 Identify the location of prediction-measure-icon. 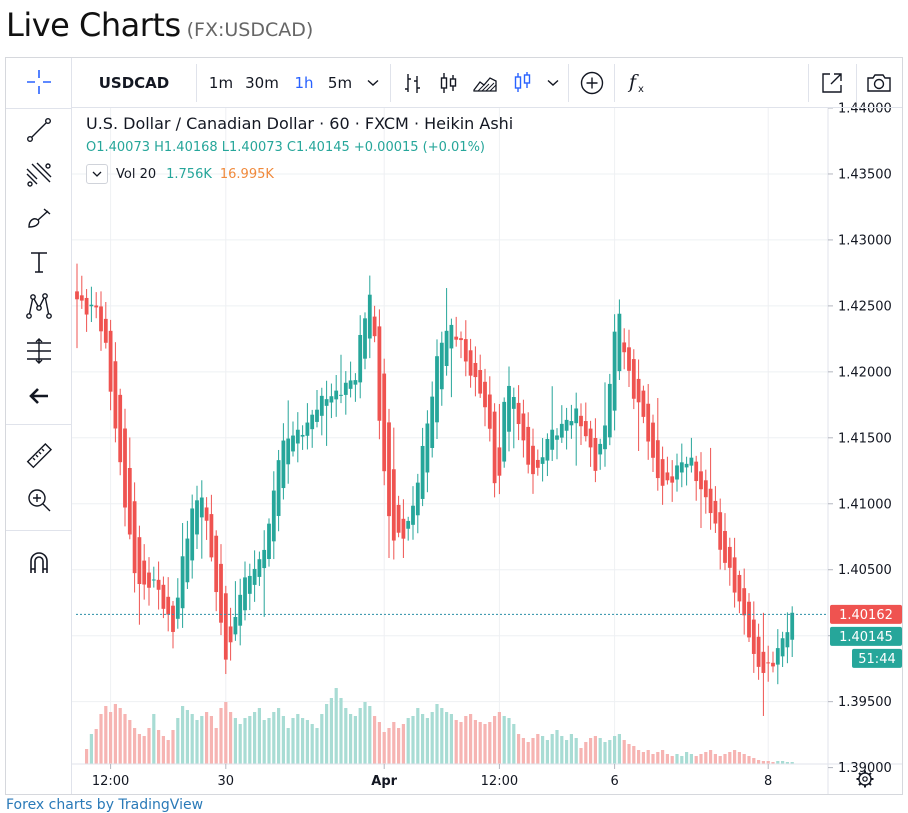
(39, 350).